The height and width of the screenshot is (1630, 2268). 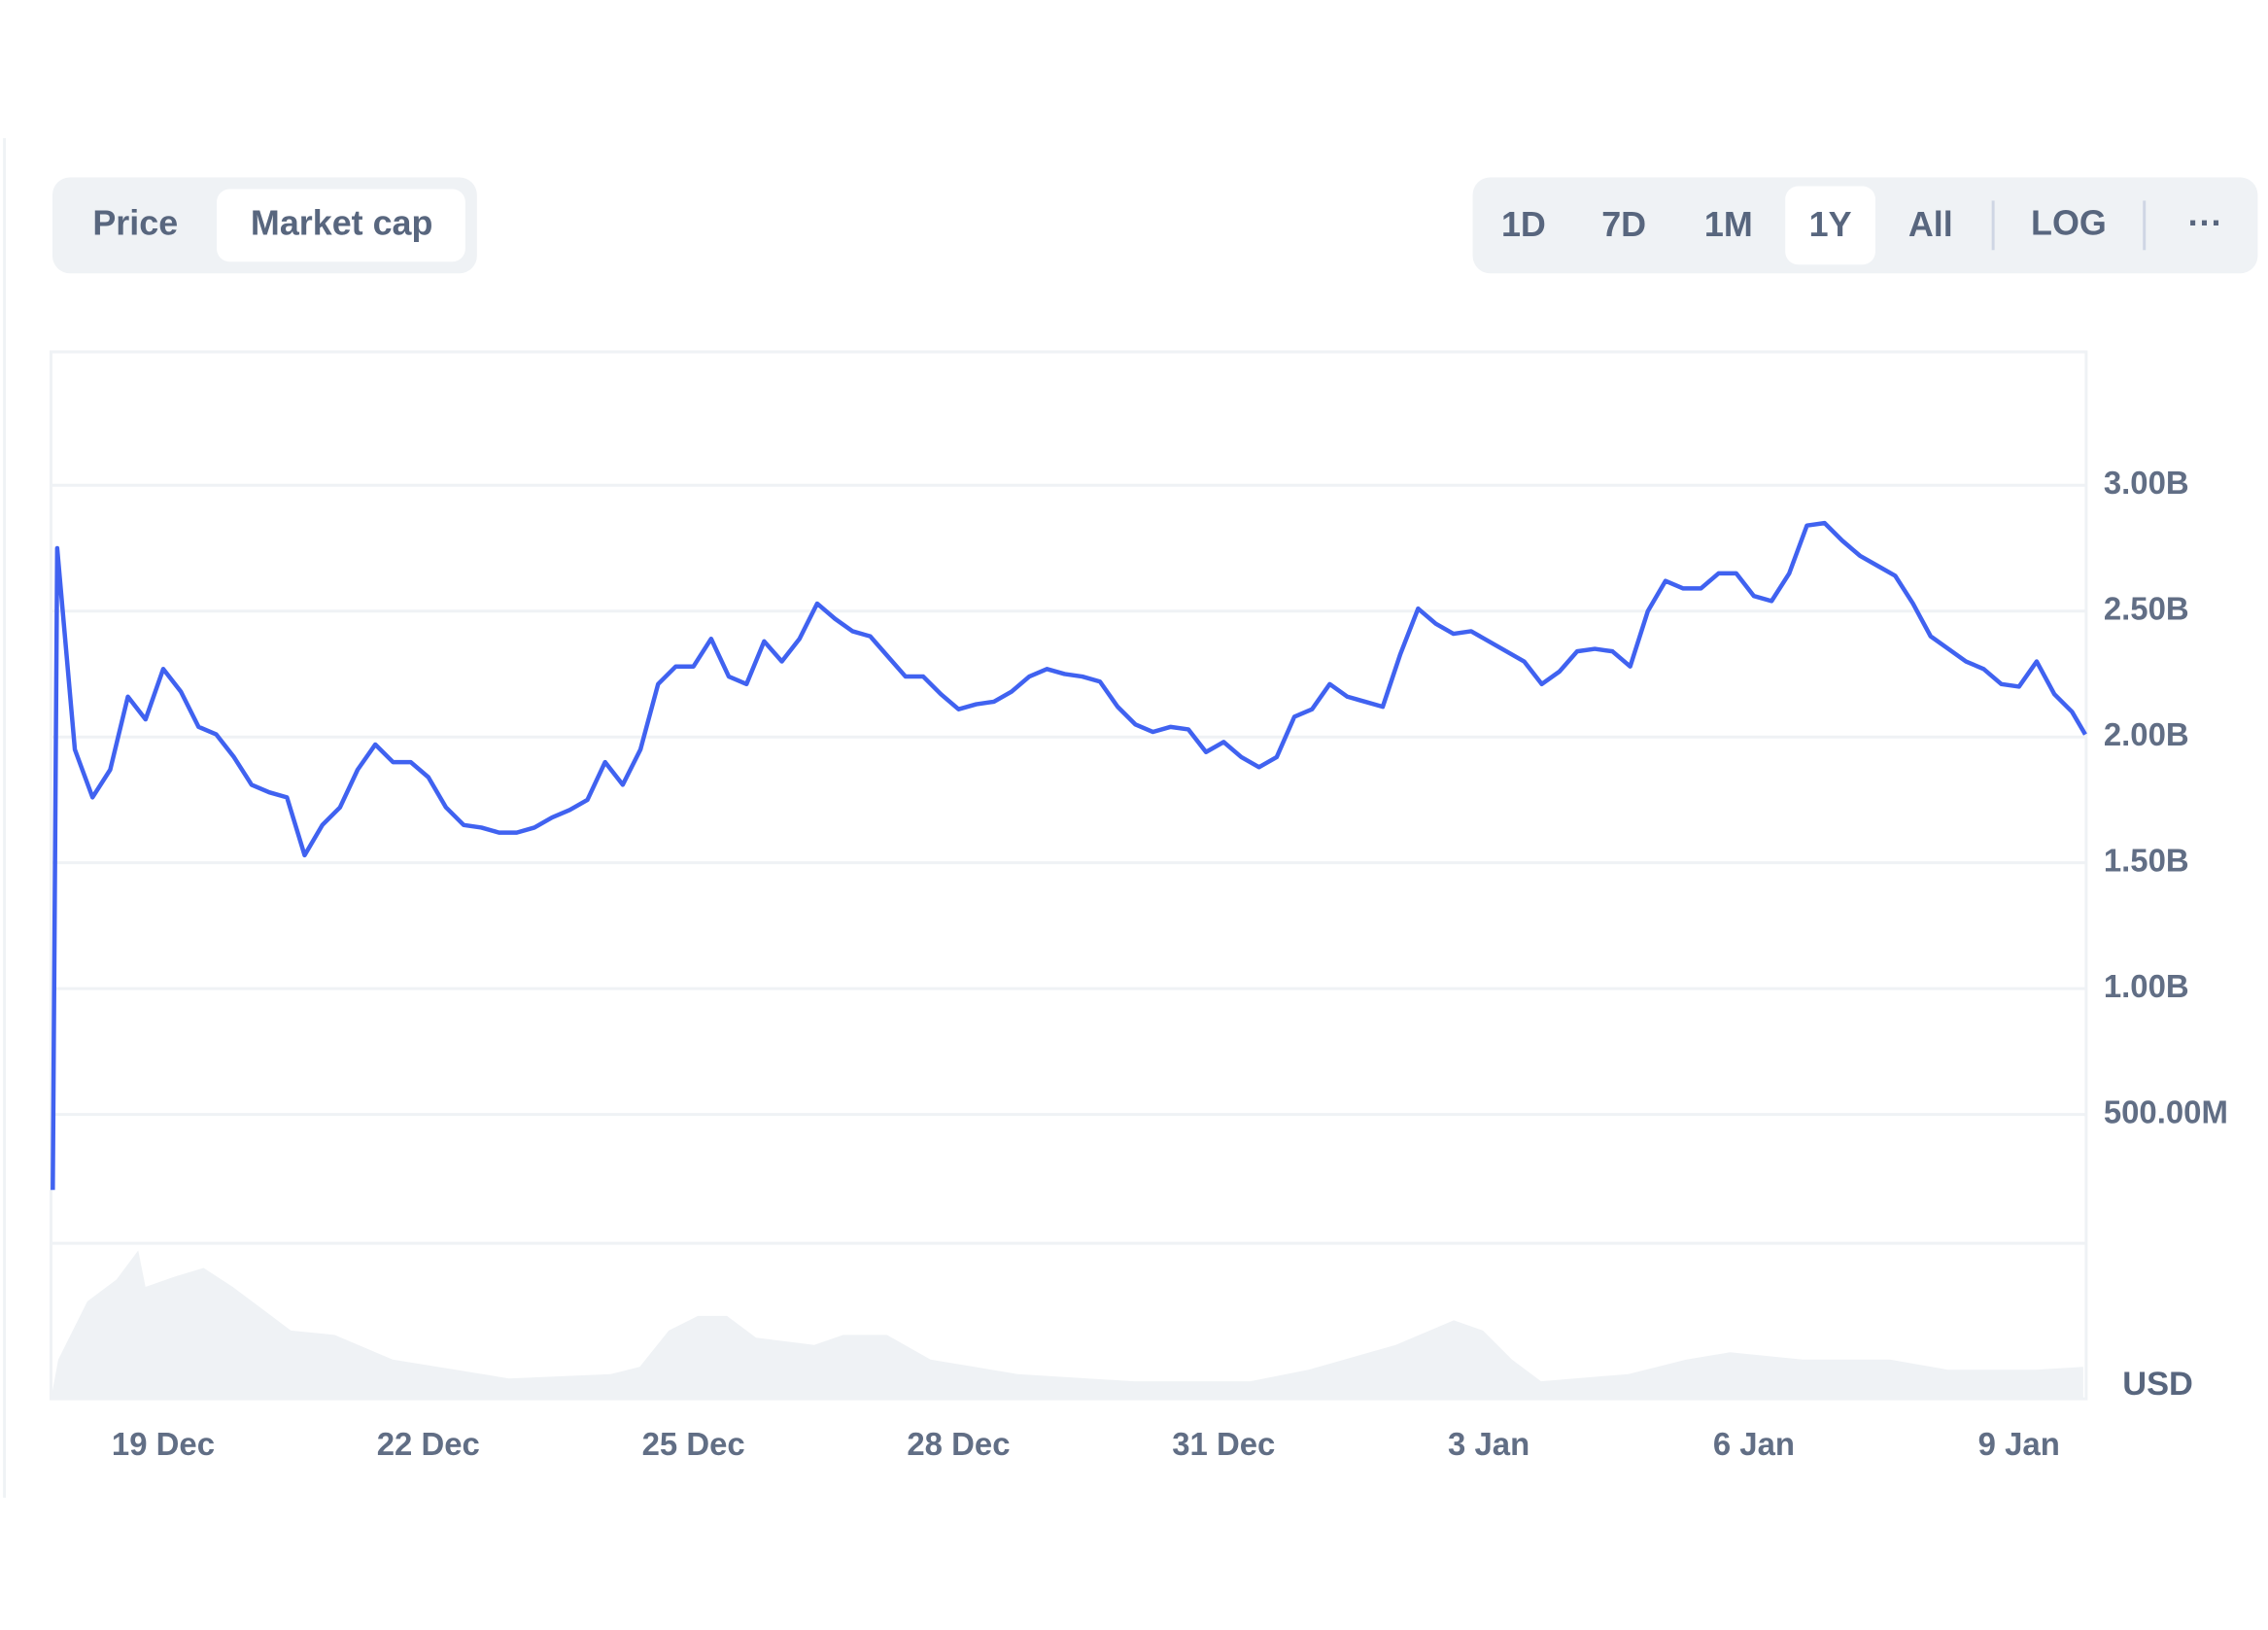 I want to click on range-button: All, so click(x=1930, y=224).